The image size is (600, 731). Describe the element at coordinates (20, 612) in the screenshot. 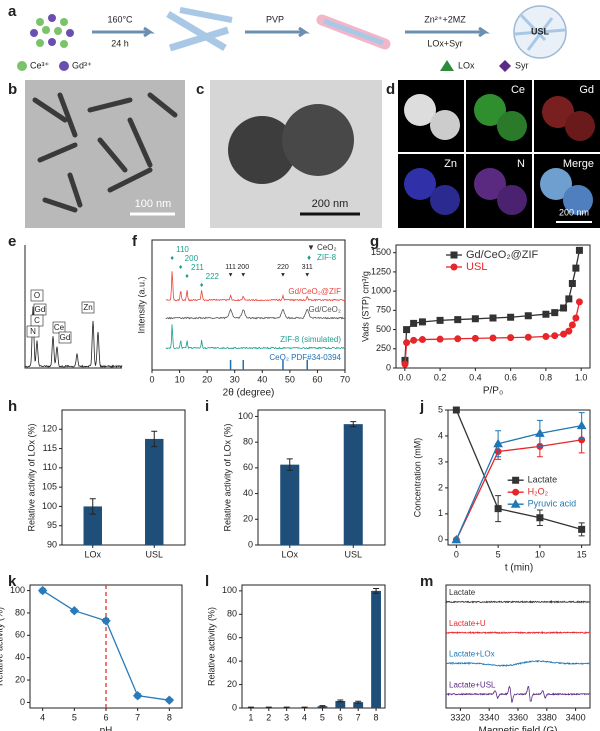

I see `y-tick-label: 80` at that location.